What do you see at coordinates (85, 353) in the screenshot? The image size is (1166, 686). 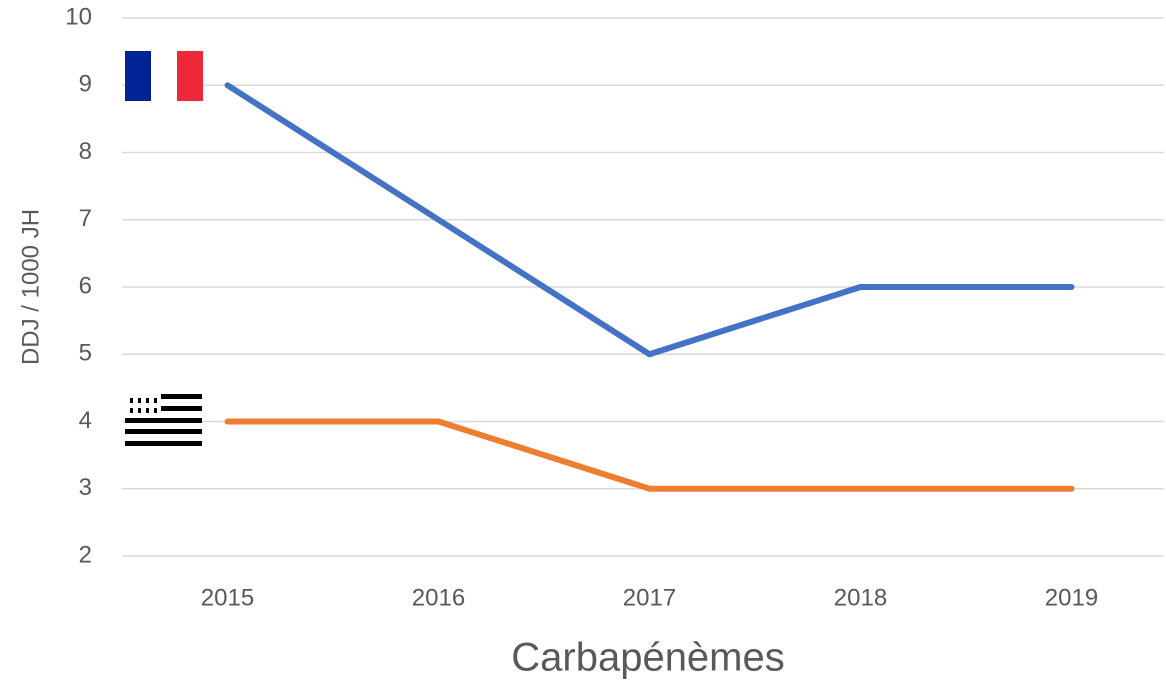 I see `y-tick-label: 5` at bounding box center [85, 353].